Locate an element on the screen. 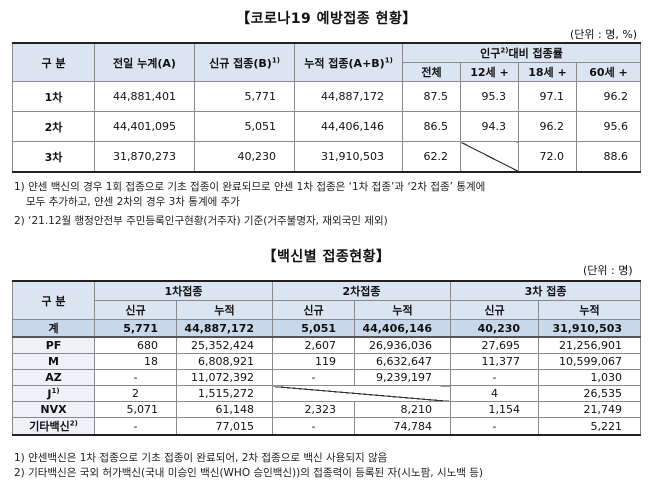 The width and height of the screenshot is (653, 482). row-label: J1) is located at coordinates (53, 393).